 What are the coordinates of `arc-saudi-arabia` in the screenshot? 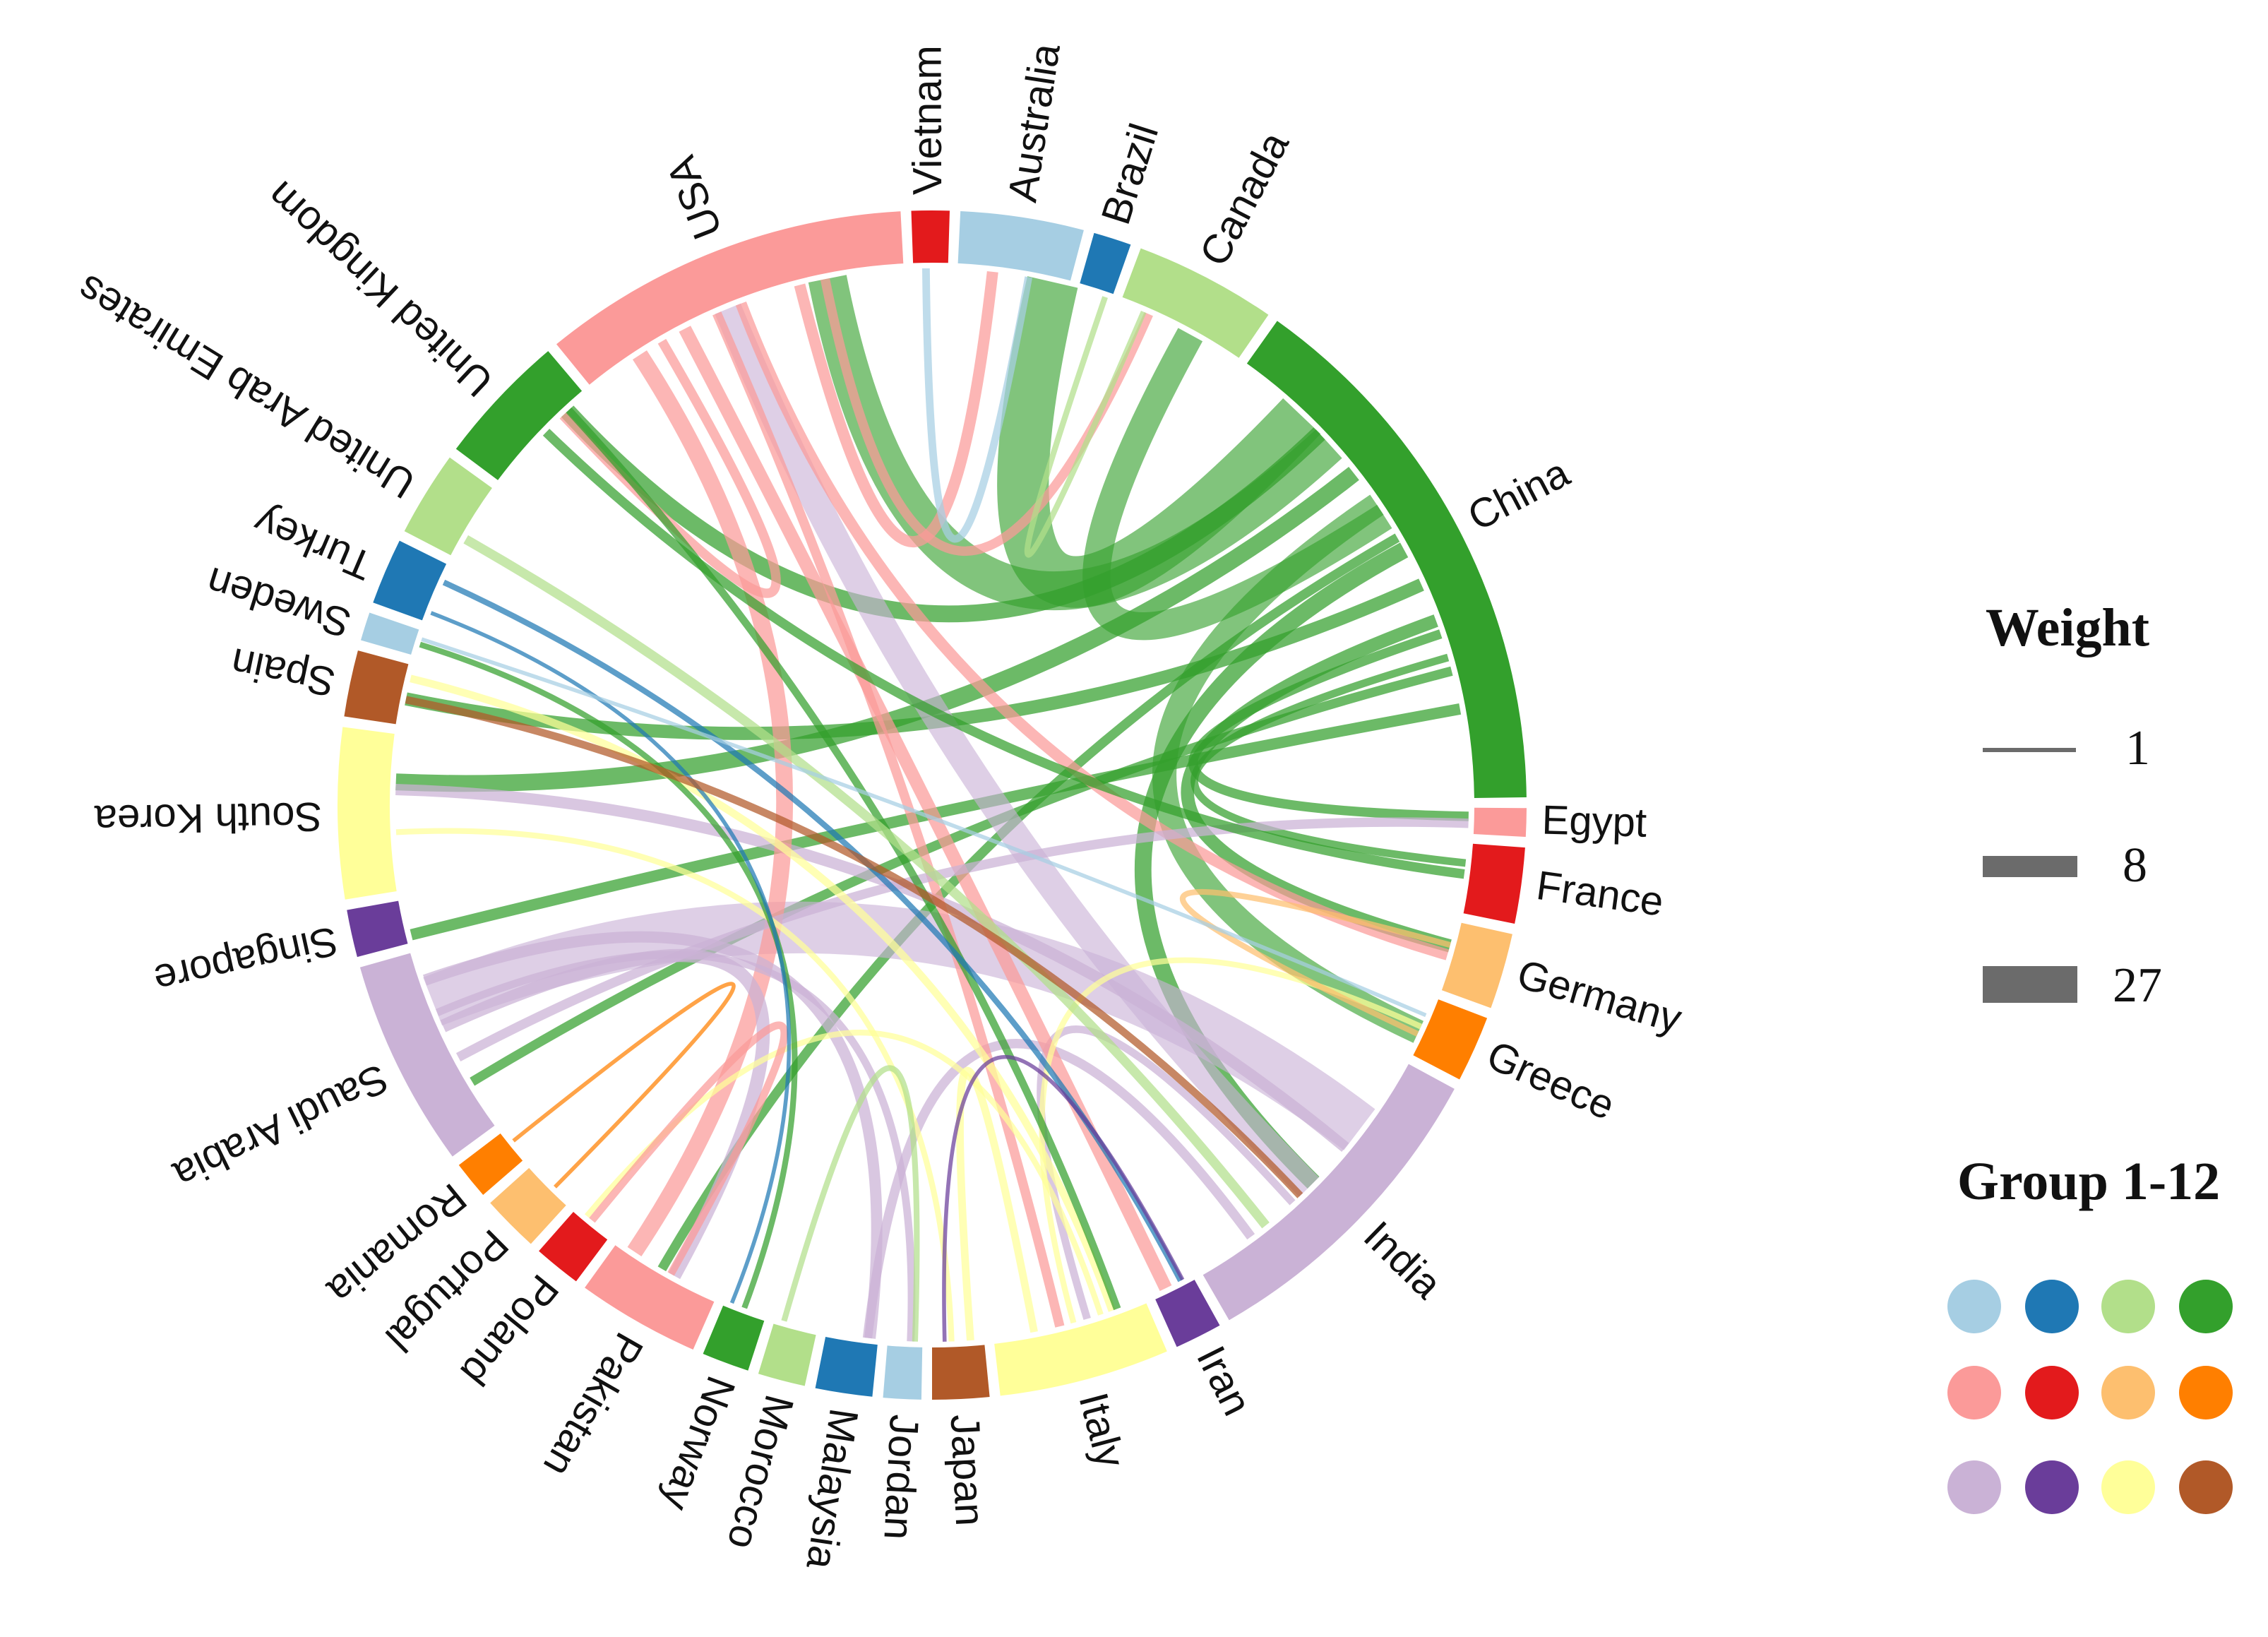 It's located at (427, 1055).